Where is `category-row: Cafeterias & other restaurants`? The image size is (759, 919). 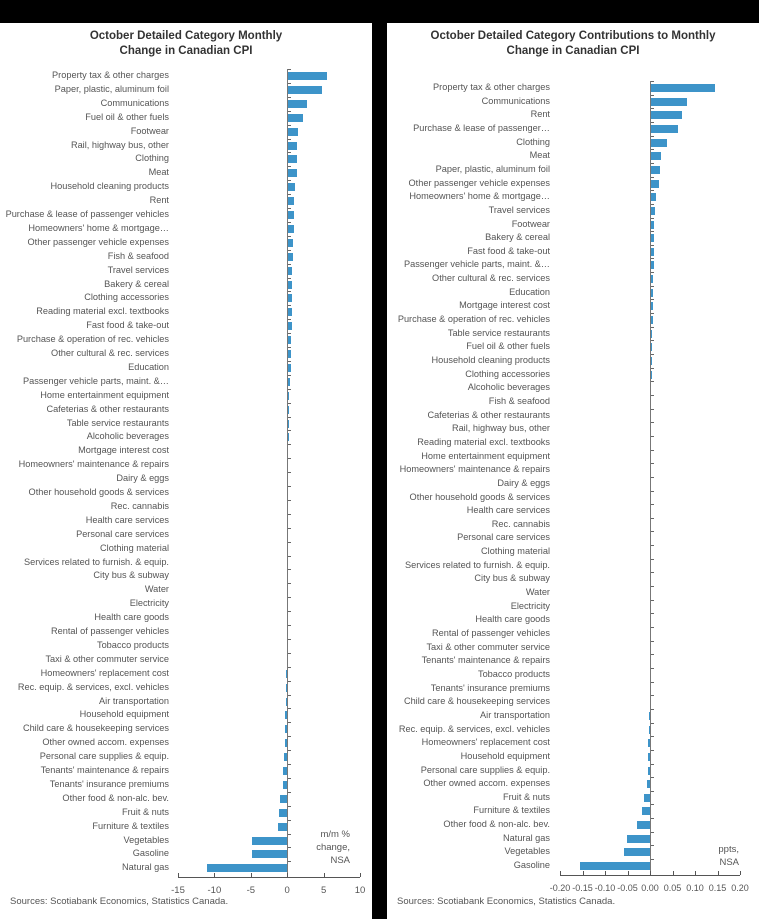 category-row: Cafeterias & other restaurants is located at coordinates (186, 410).